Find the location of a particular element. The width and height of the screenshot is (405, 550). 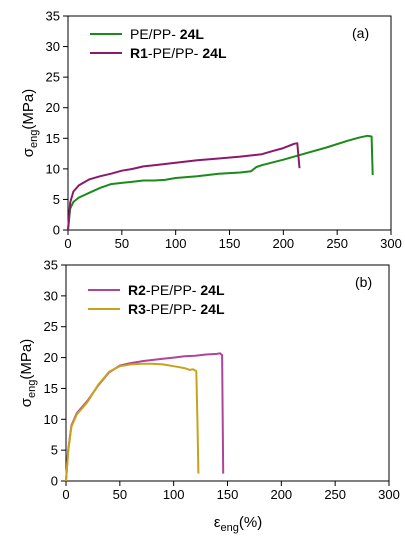

legend-label-a-1: R1-PE/PP- 24L is located at coordinates (178, 53).